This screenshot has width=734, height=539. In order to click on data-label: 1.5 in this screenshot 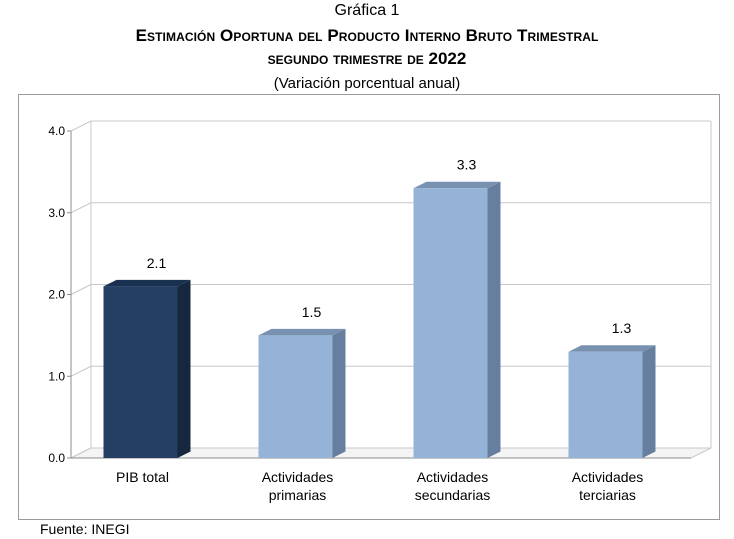, I will do `click(312, 312)`.